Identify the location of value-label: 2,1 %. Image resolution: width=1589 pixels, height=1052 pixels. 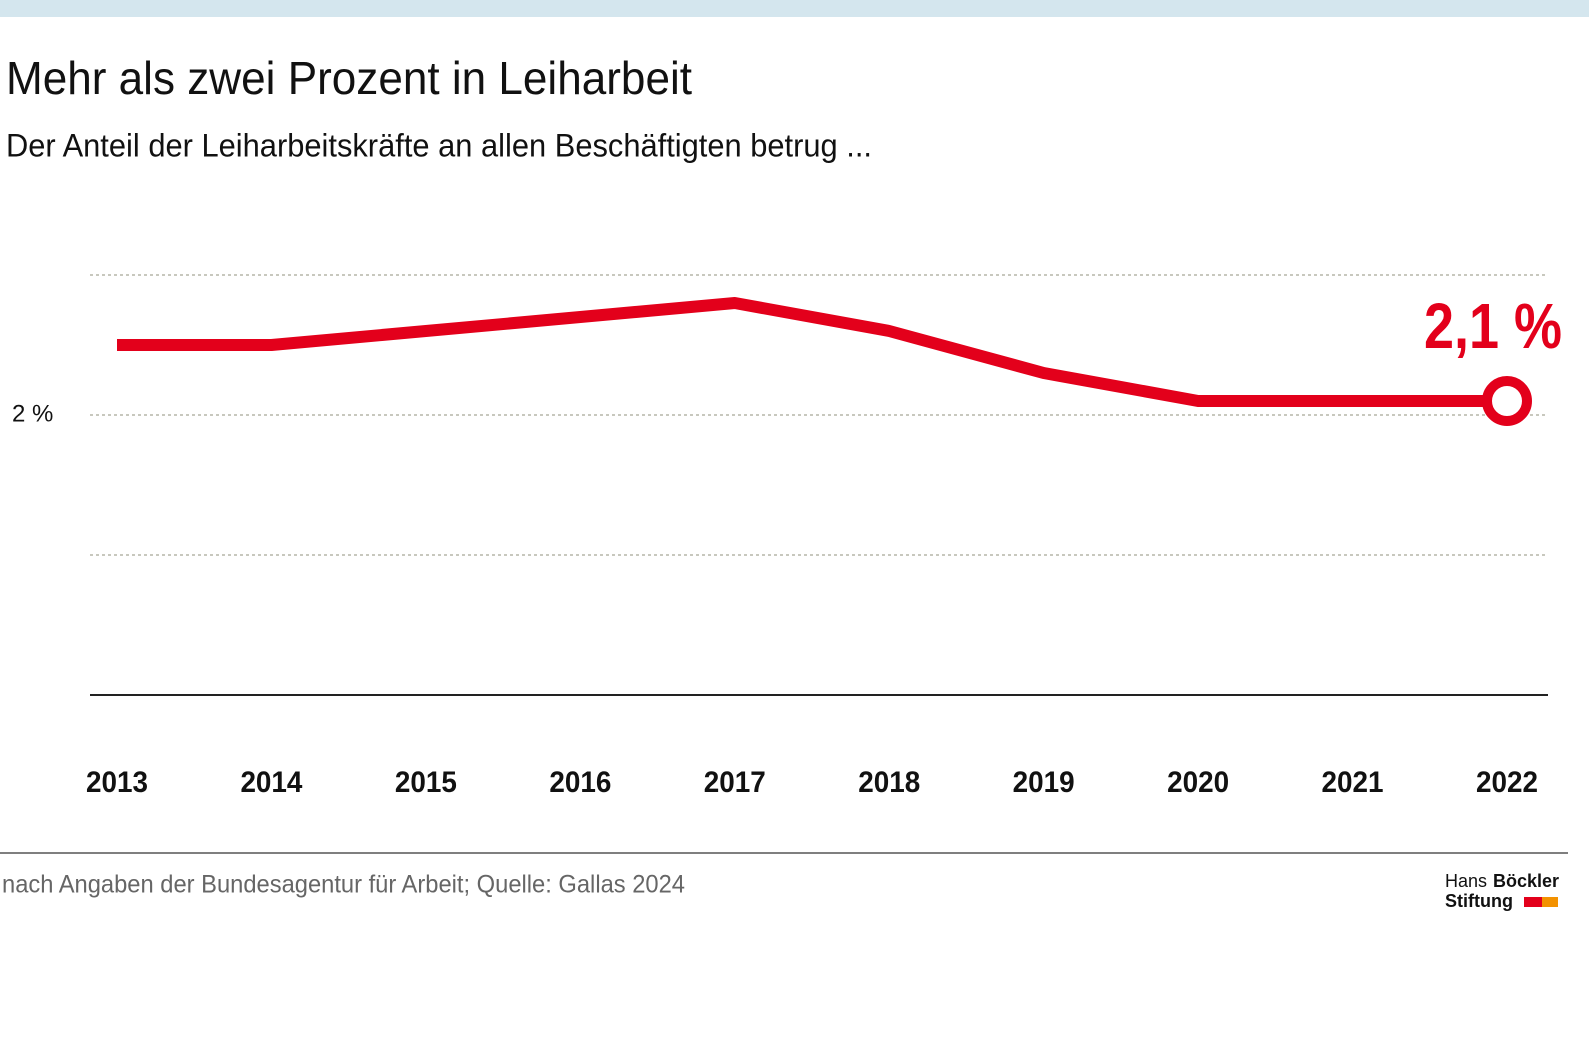
(1493, 326).